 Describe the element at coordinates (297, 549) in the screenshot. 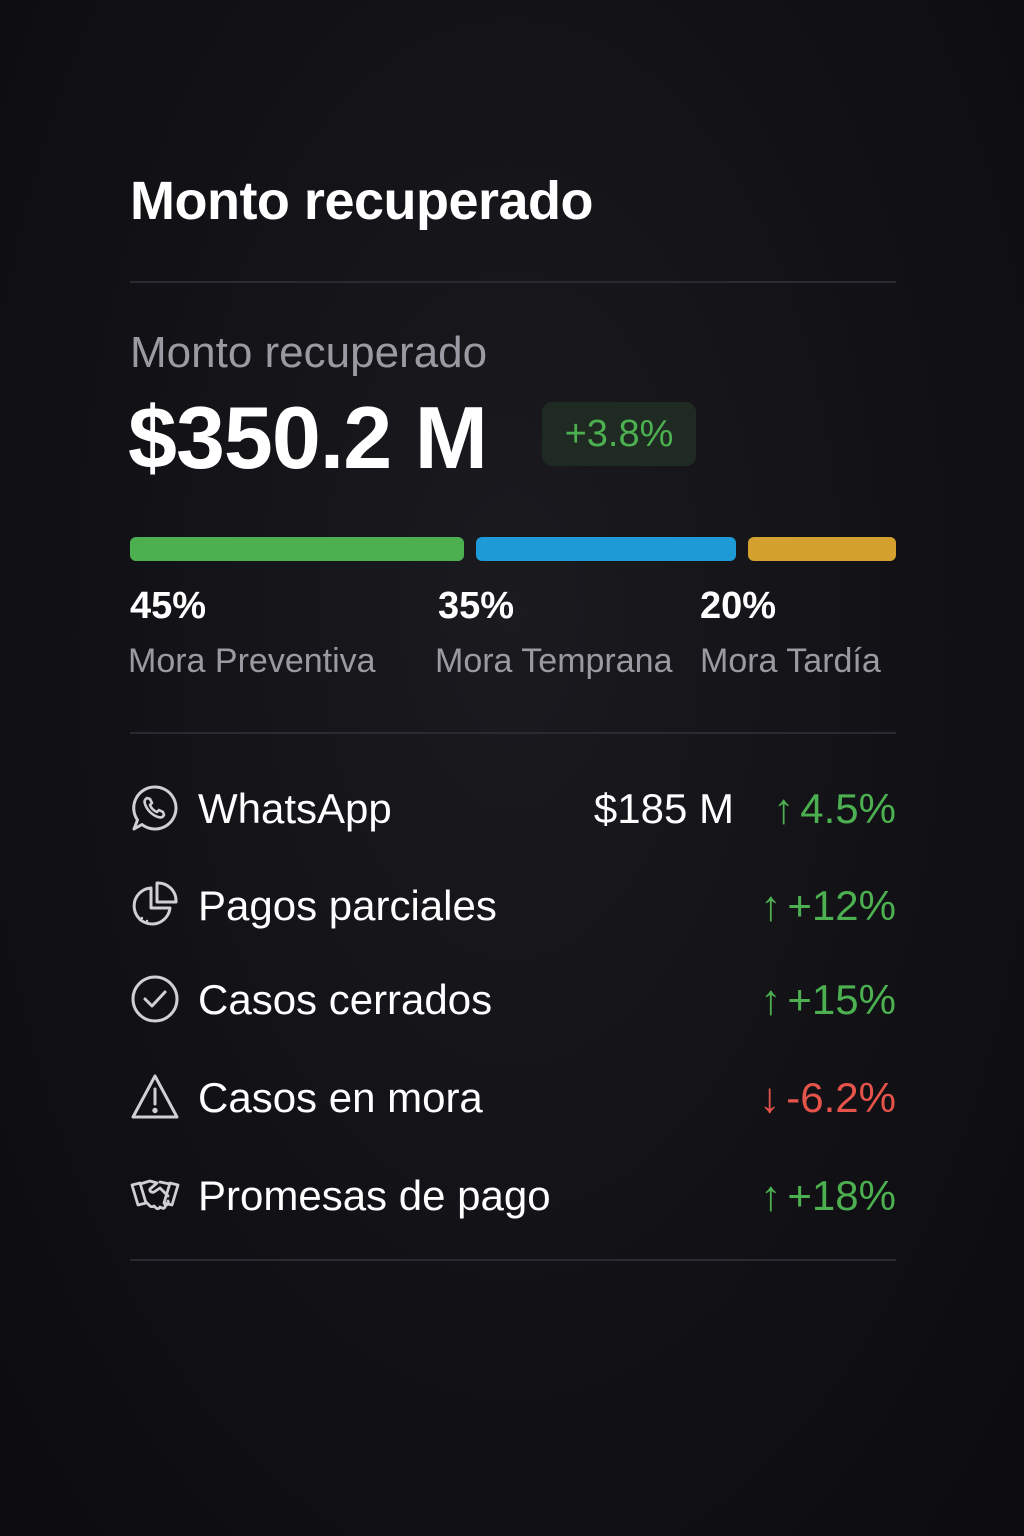

I see `segment-bar-preventiva` at that location.